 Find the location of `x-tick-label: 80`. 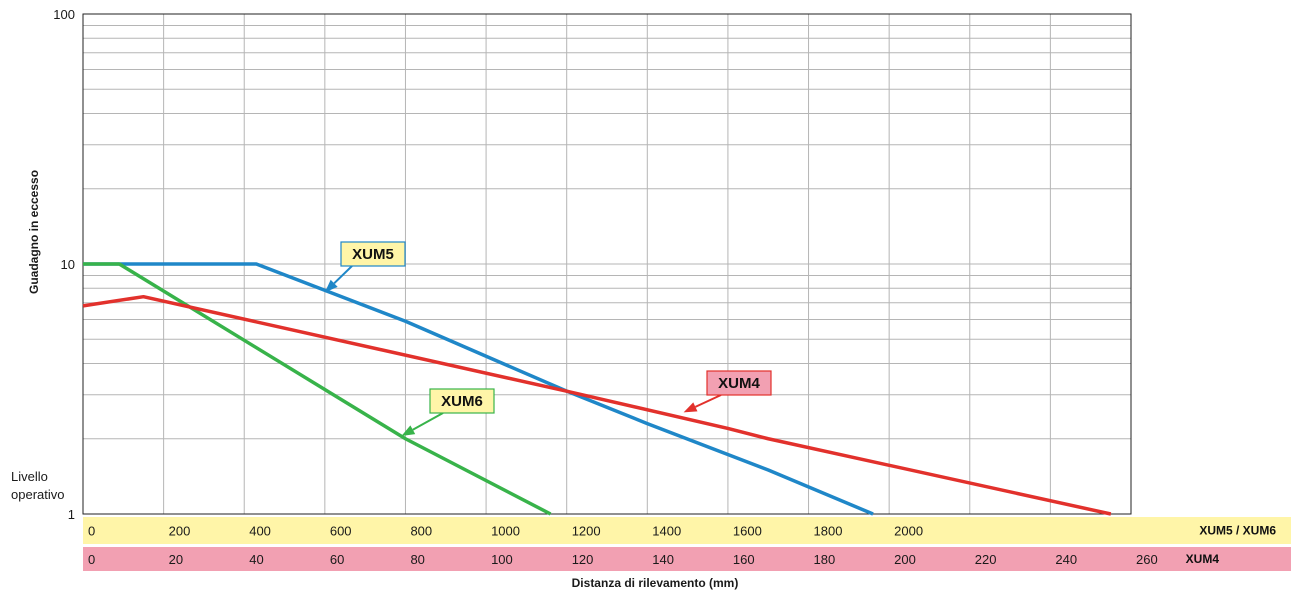

x-tick-label: 80 is located at coordinates (417, 559).